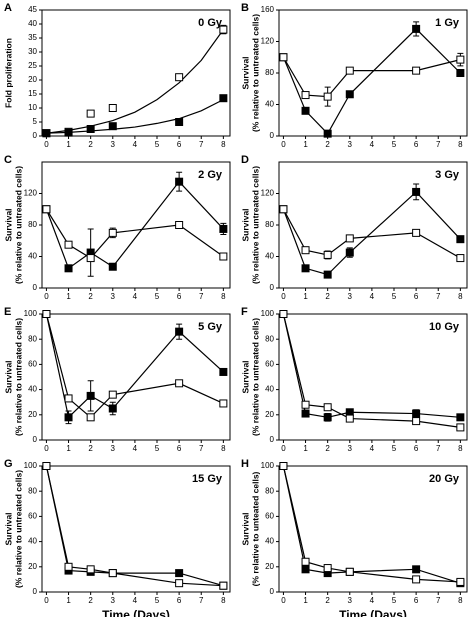 Image resolution: width=474 pixels, height=617 pixels. Describe the element at coordinates (444, 327) in the screenshot. I see `dose-label: 10 Gy` at that location.